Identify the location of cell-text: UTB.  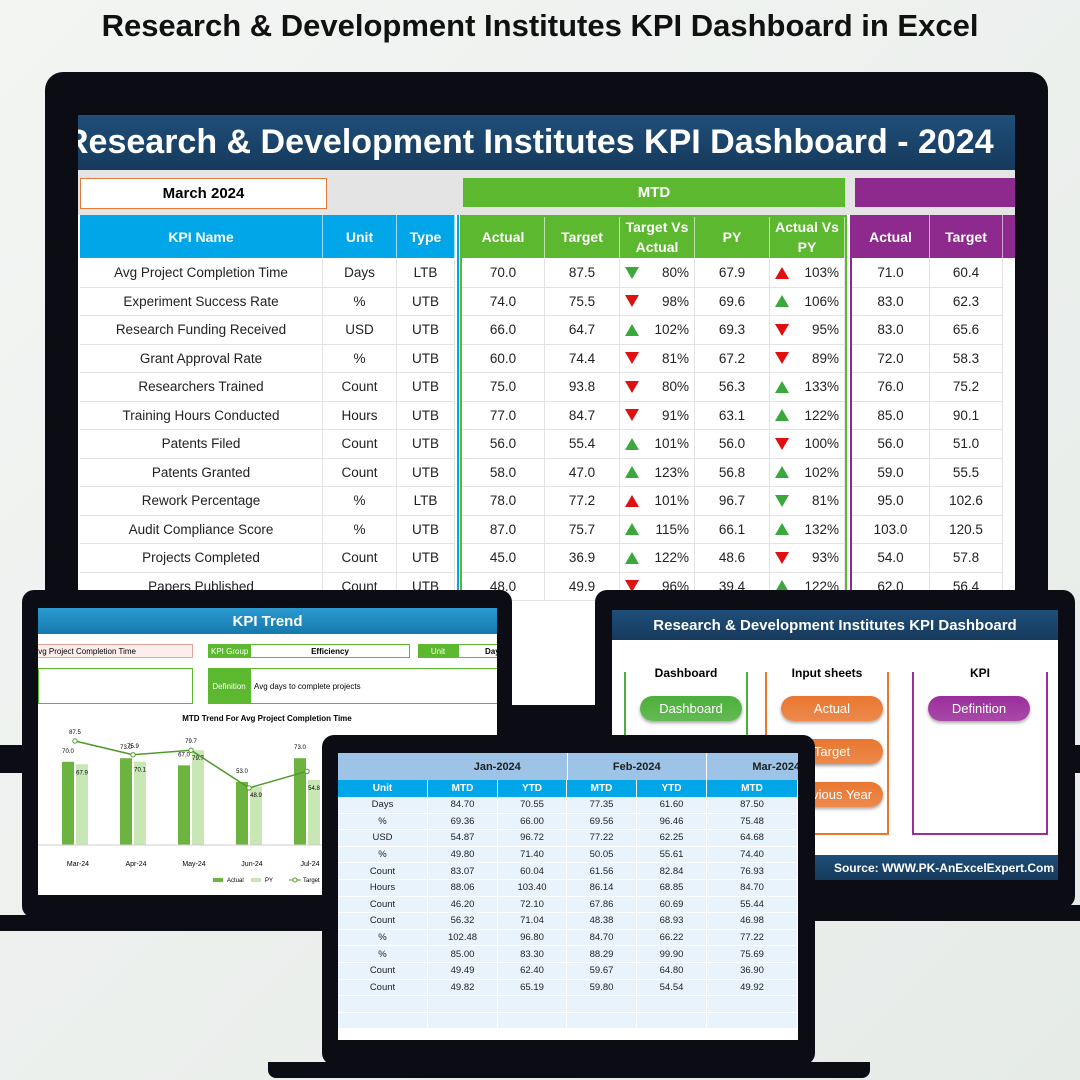
(425, 387).